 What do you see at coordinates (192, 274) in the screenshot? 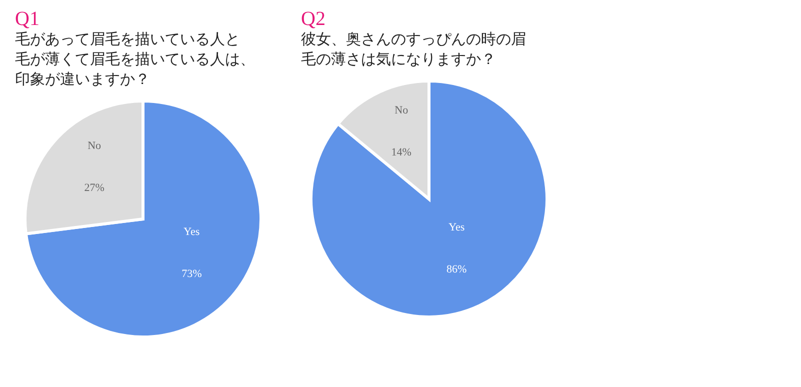
I see `data-label: 73%` at bounding box center [192, 274].